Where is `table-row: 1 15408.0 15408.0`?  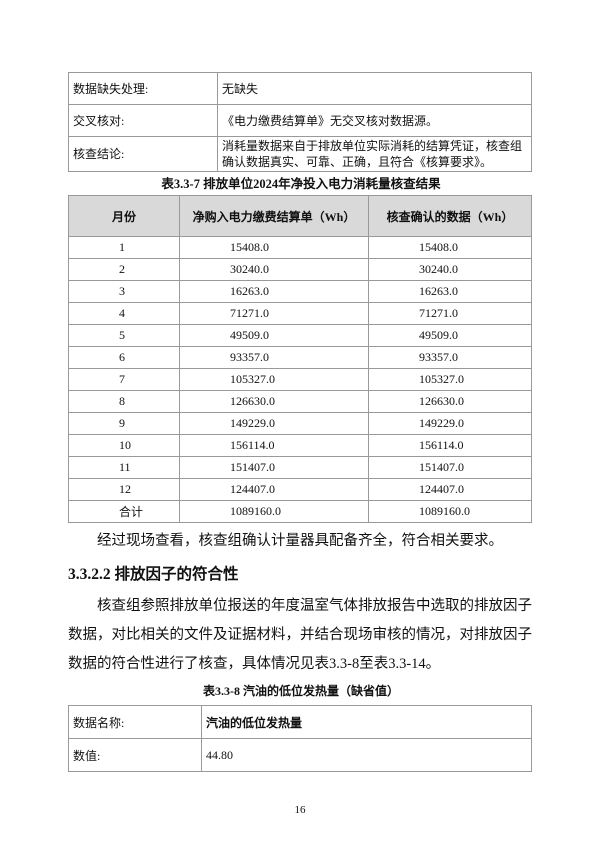
table-row: 1 15408.0 15408.0 is located at coordinates (300, 247).